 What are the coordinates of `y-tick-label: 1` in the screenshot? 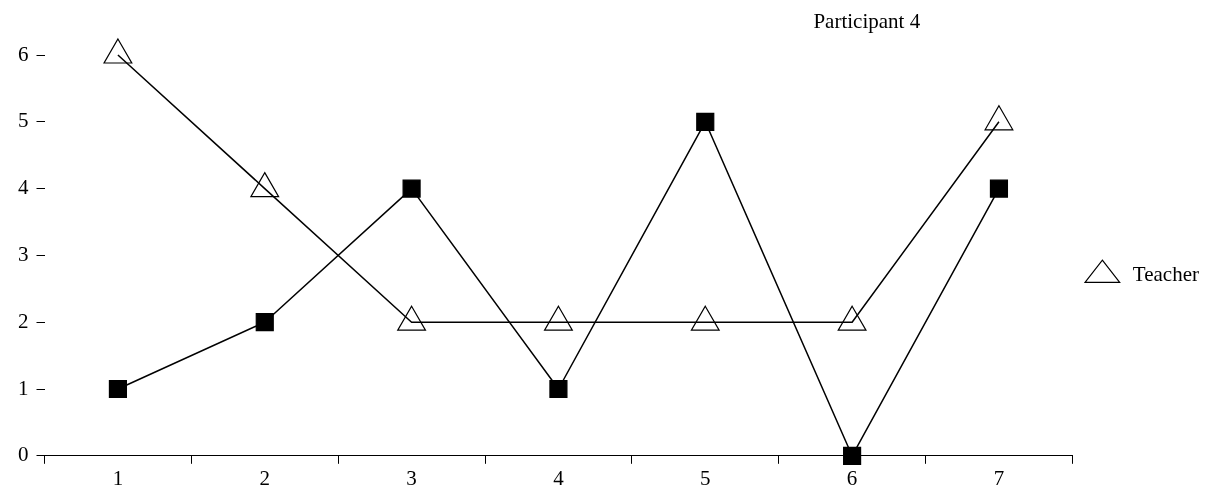 It's located at (23, 387).